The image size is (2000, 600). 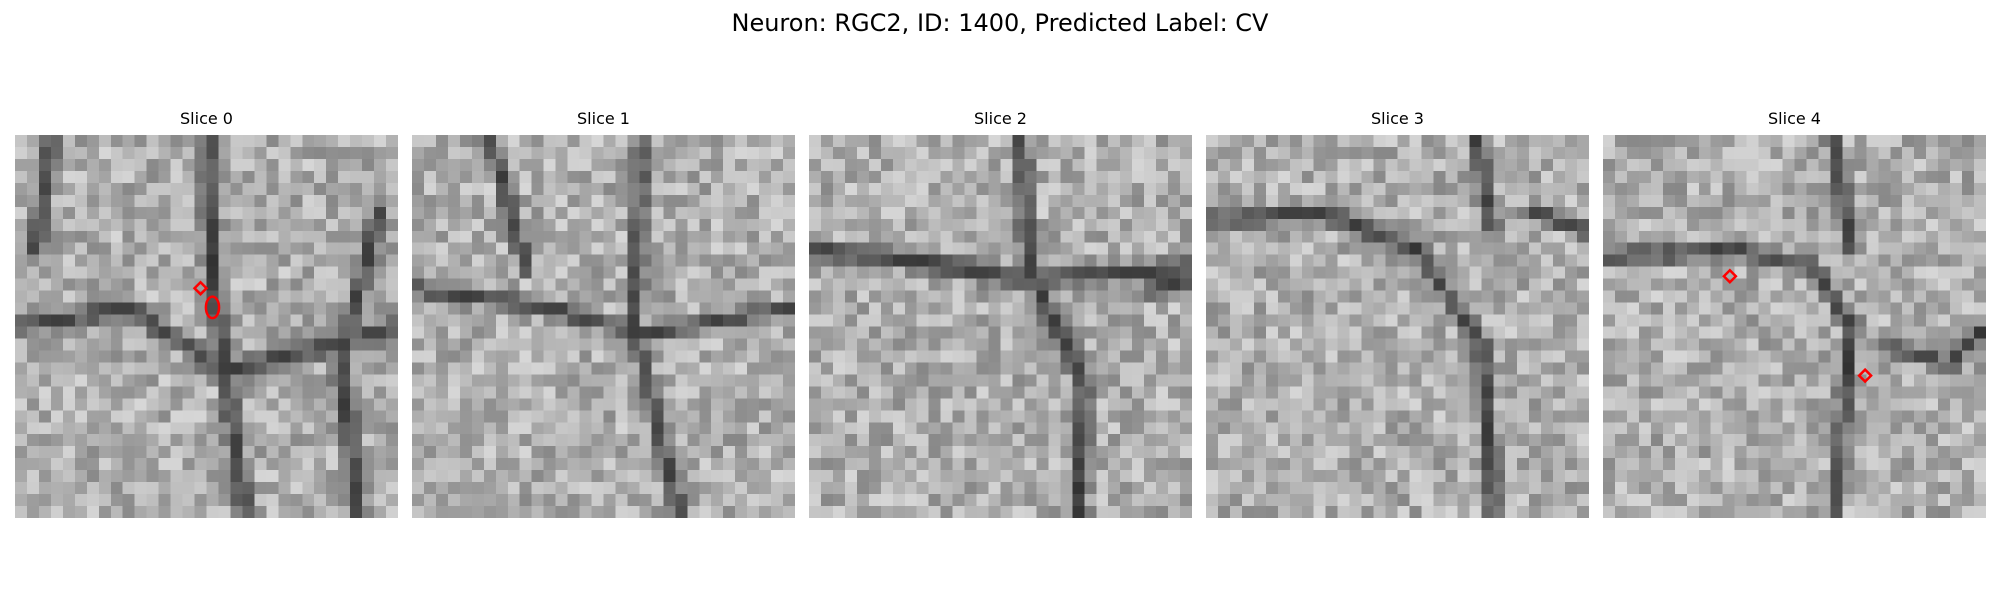 What do you see at coordinates (206, 118) in the screenshot?
I see `slice-title-0: Slice 0` at bounding box center [206, 118].